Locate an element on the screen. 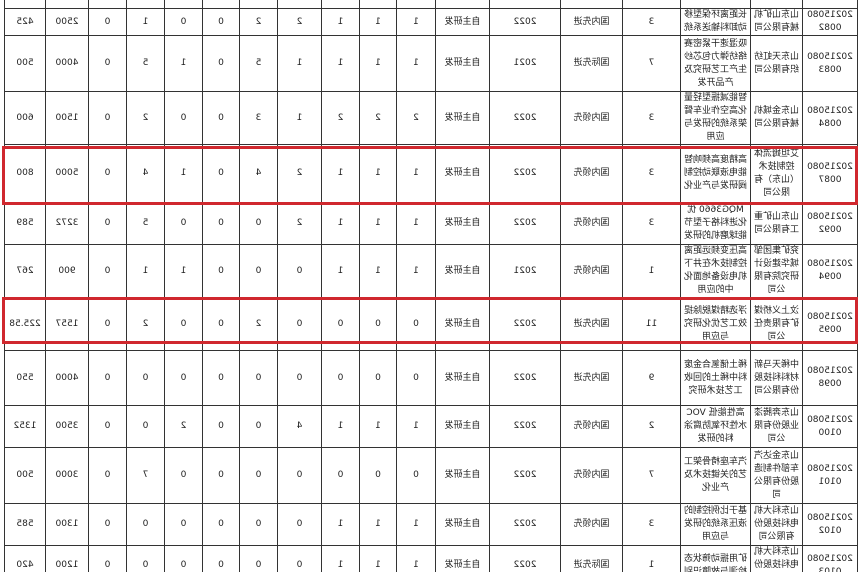  count-cell: 7 is located at coordinates (651, 475).